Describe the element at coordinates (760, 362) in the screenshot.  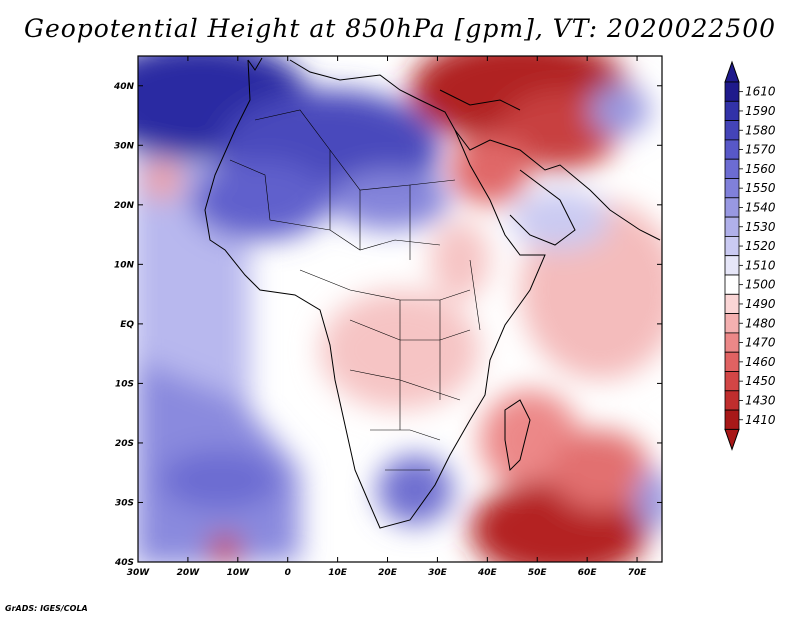
I see `colorbar-label: 1460` at that location.